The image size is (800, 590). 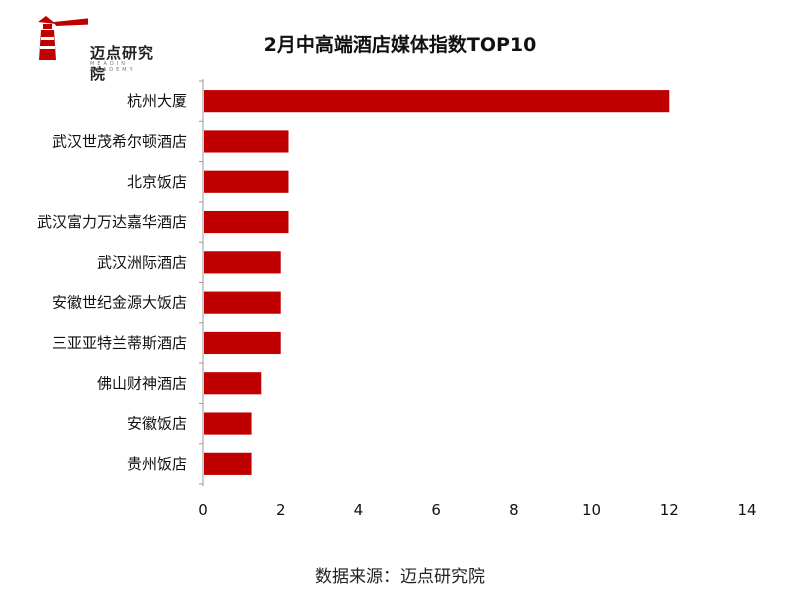 What do you see at coordinates (142, 383) in the screenshot?
I see `category-label-7: 佛山财神酒店` at bounding box center [142, 383].